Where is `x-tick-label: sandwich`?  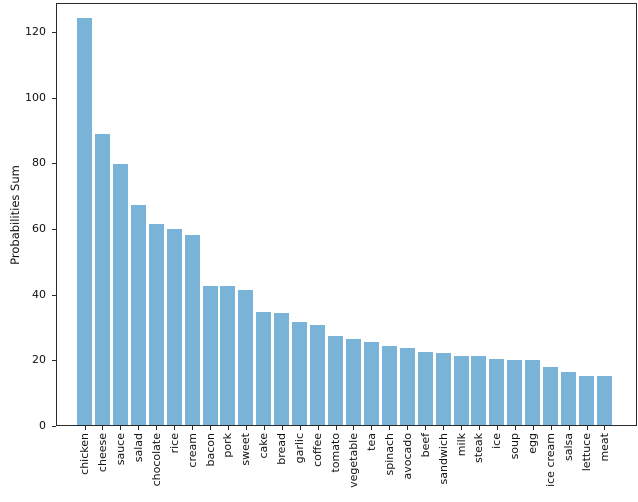
x-tick-label: sandwich is located at coordinates (443, 459).